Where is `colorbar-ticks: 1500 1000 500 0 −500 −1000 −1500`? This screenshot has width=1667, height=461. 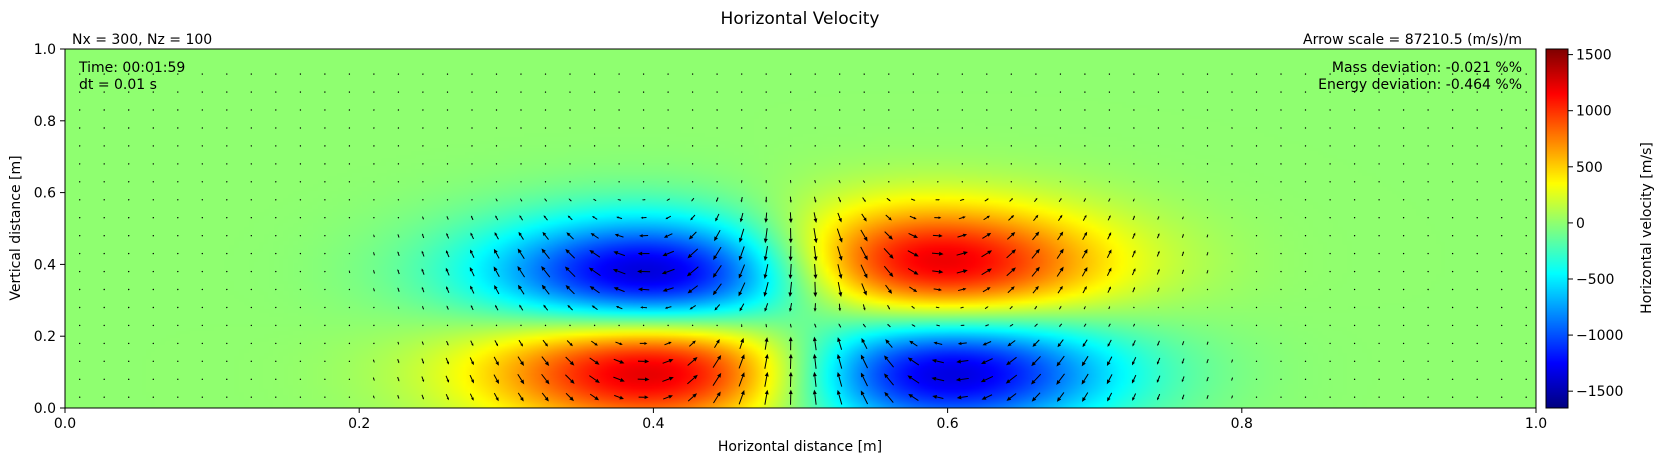 colorbar-ticks: 1500 1000 500 0 −500 −1000 −1500 is located at coordinates (1595, 224).